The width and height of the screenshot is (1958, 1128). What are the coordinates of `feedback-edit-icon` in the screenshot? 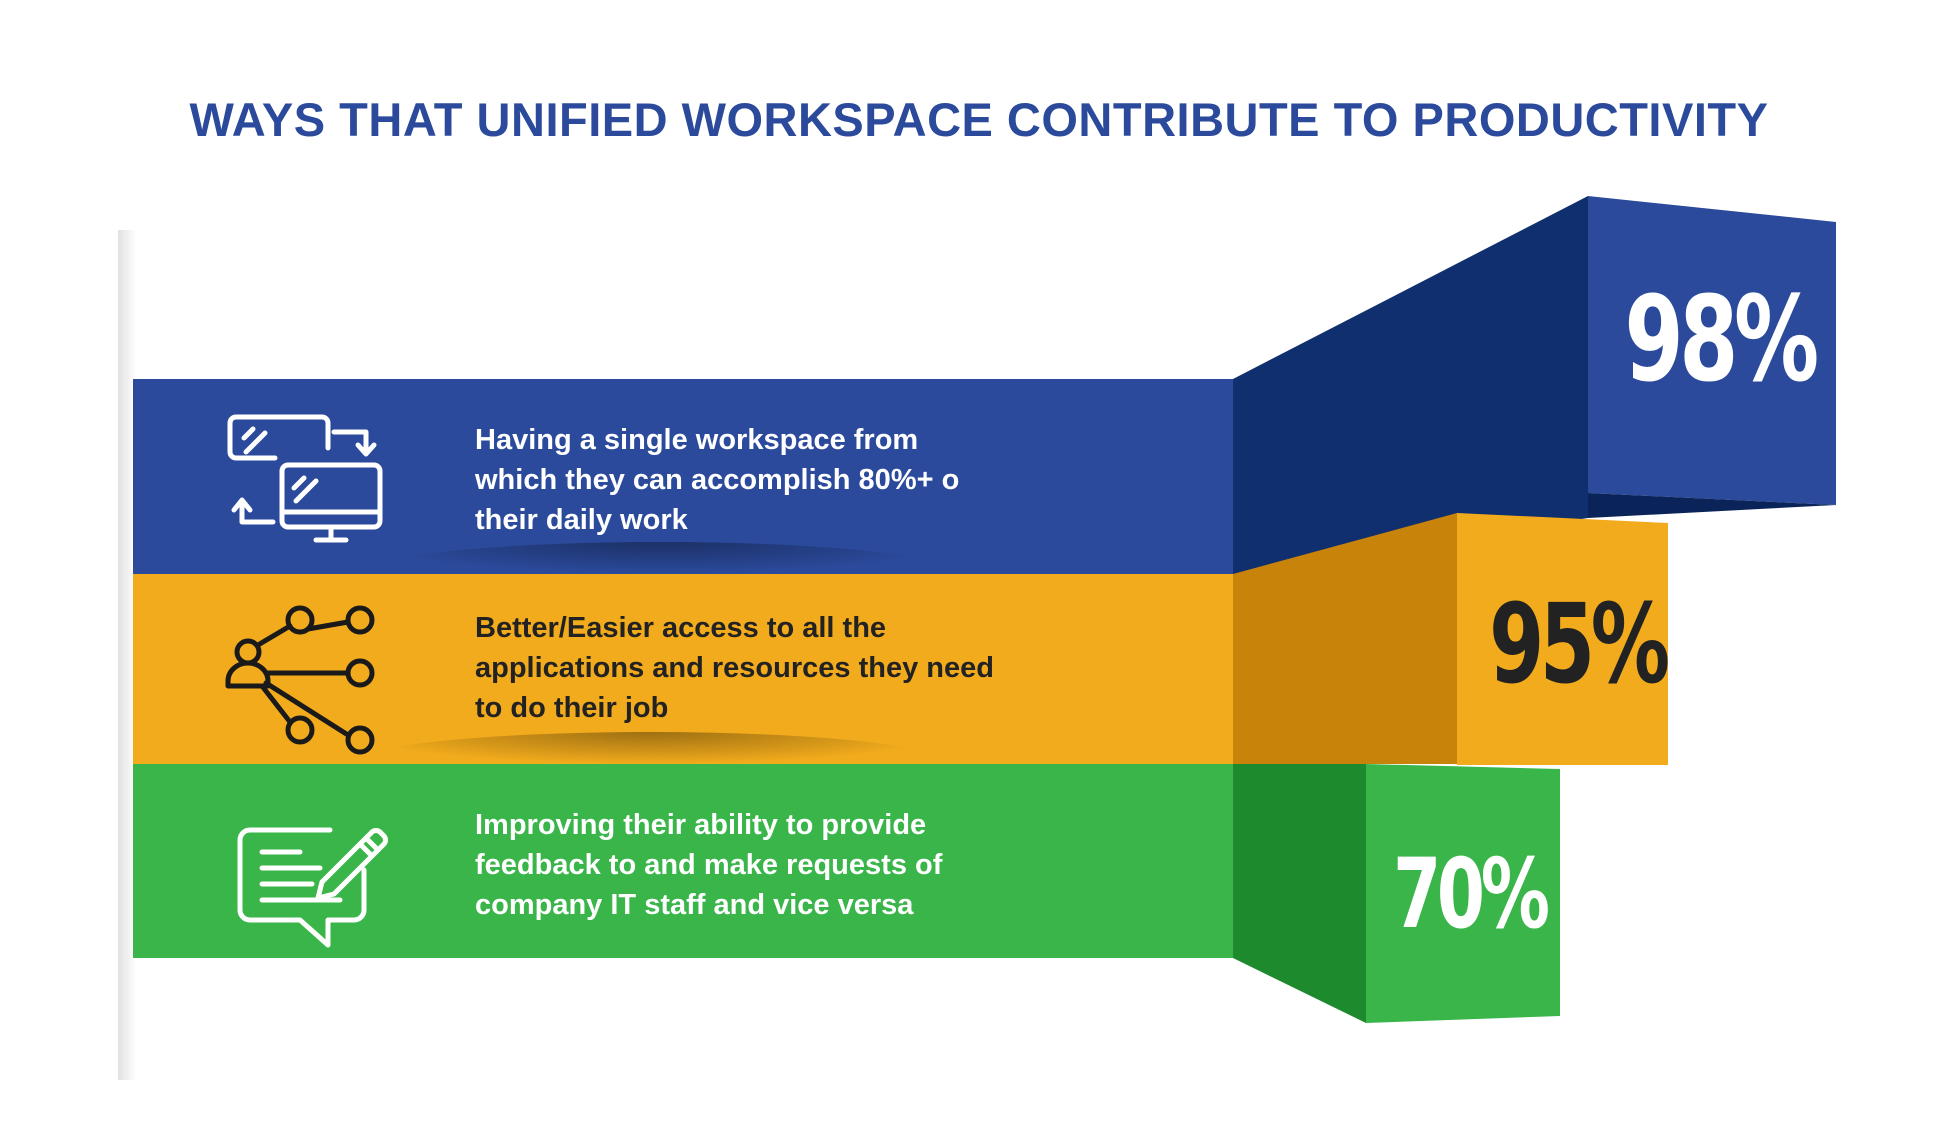 It's located at (312, 887).